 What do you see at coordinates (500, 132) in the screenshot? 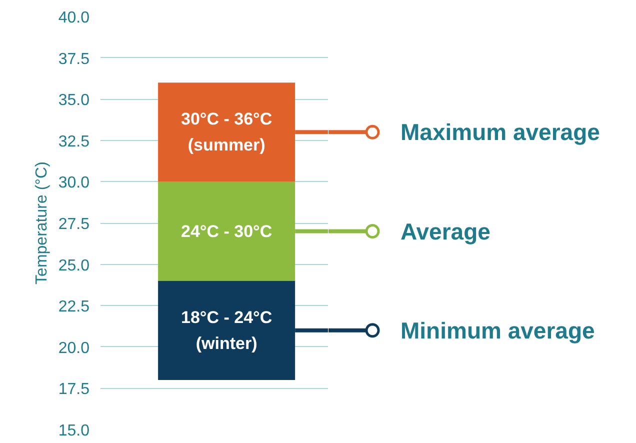
I see `text: Maximum average` at bounding box center [500, 132].